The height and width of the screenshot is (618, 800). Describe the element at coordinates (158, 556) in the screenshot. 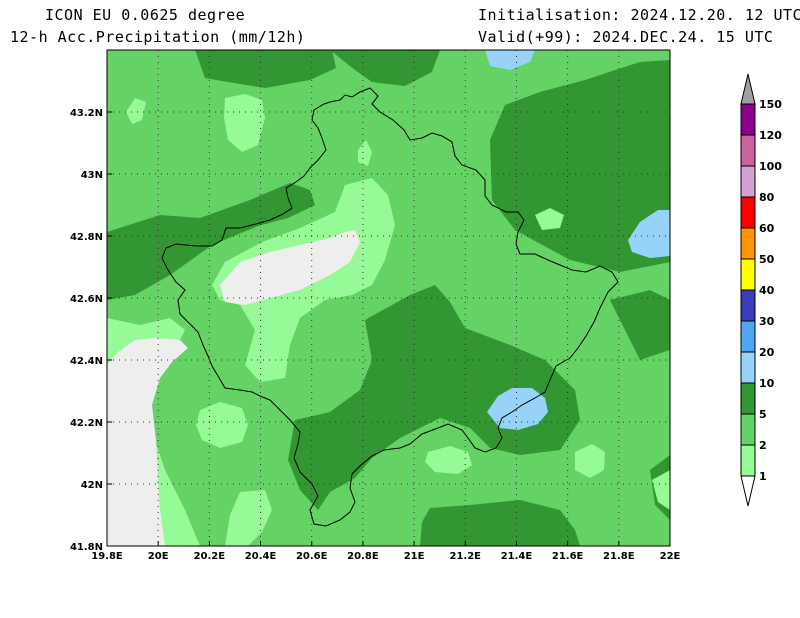

I see `lon-tick-label: 20E` at that location.